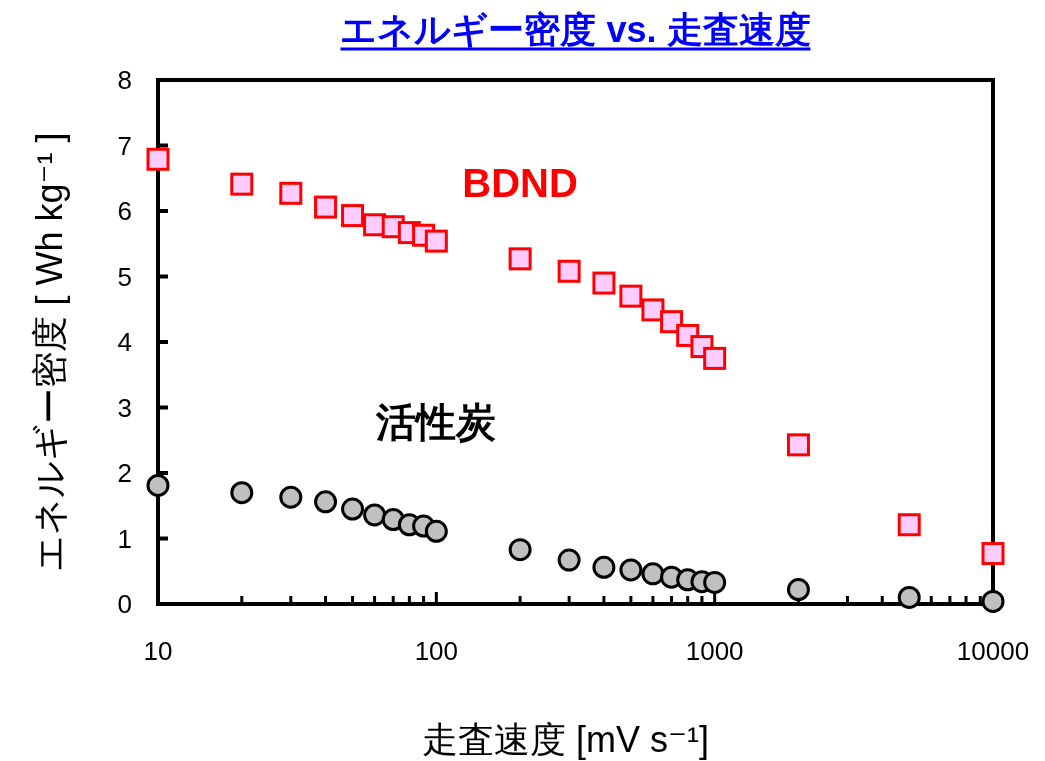  I want to click on y-tick-label: 3, so click(124, 407).